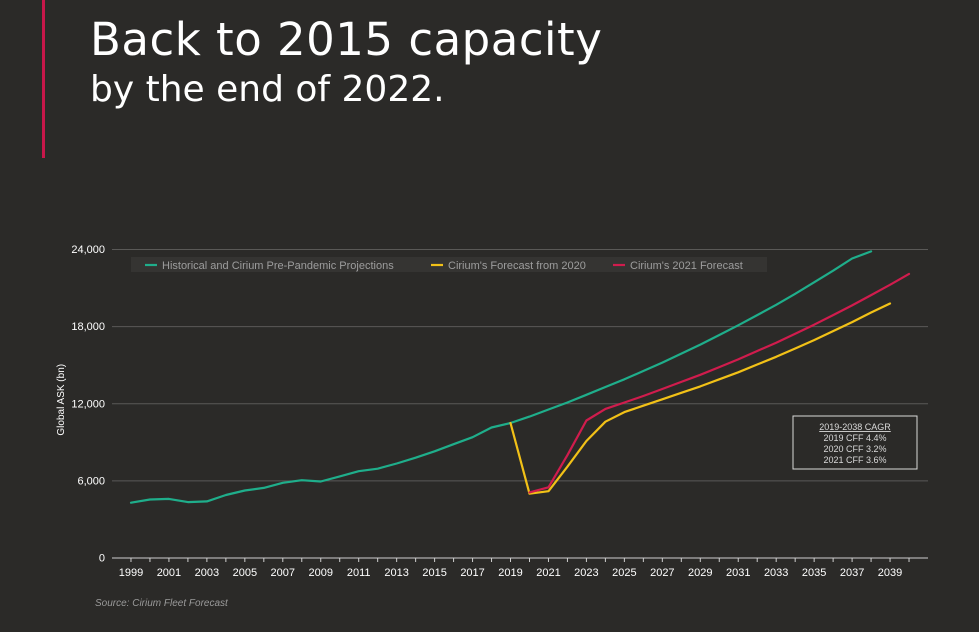 The height and width of the screenshot is (632, 979). I want to click on x-tick-label: 2039, so click(890, 573).